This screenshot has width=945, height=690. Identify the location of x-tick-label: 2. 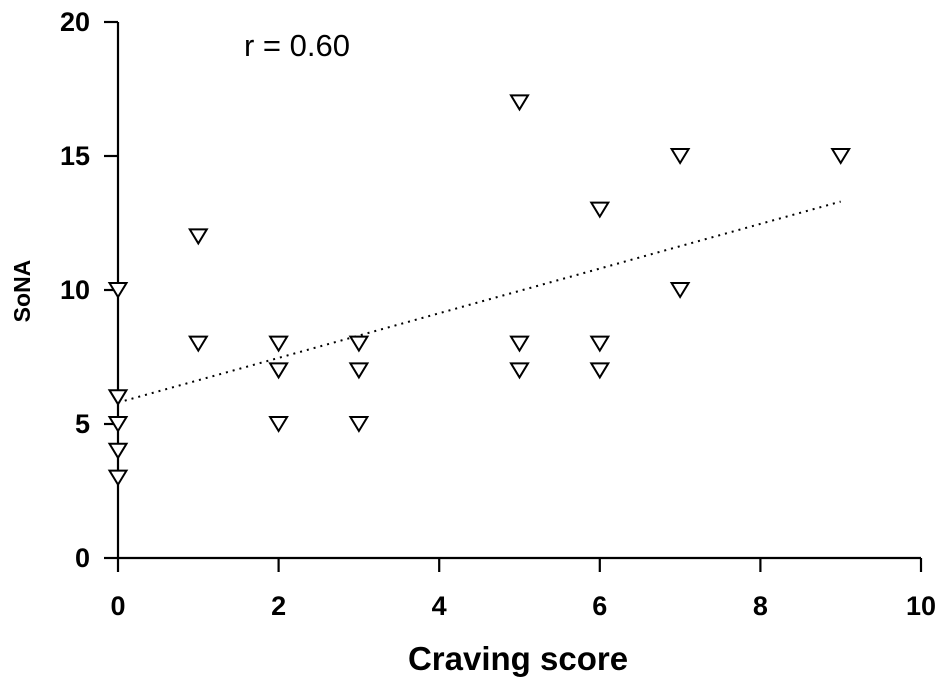
(278, 606).